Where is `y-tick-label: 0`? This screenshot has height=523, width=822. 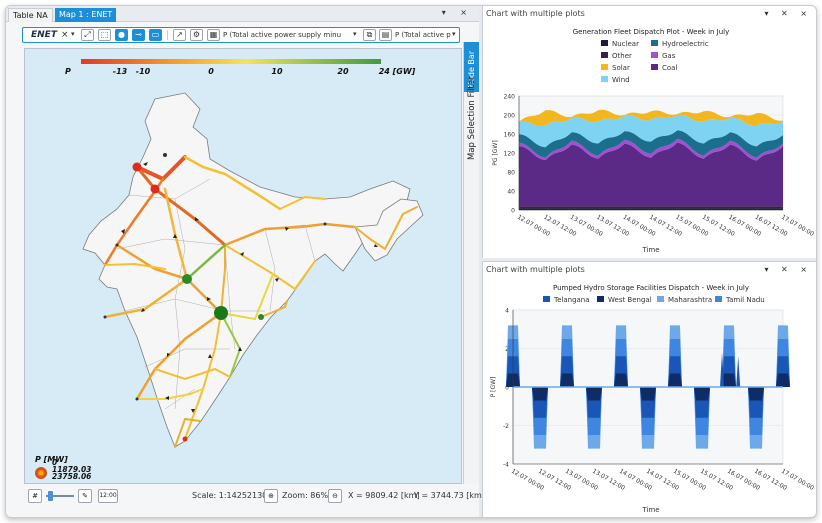
y-tick-label: 0 is located at coordinates (513, 211).